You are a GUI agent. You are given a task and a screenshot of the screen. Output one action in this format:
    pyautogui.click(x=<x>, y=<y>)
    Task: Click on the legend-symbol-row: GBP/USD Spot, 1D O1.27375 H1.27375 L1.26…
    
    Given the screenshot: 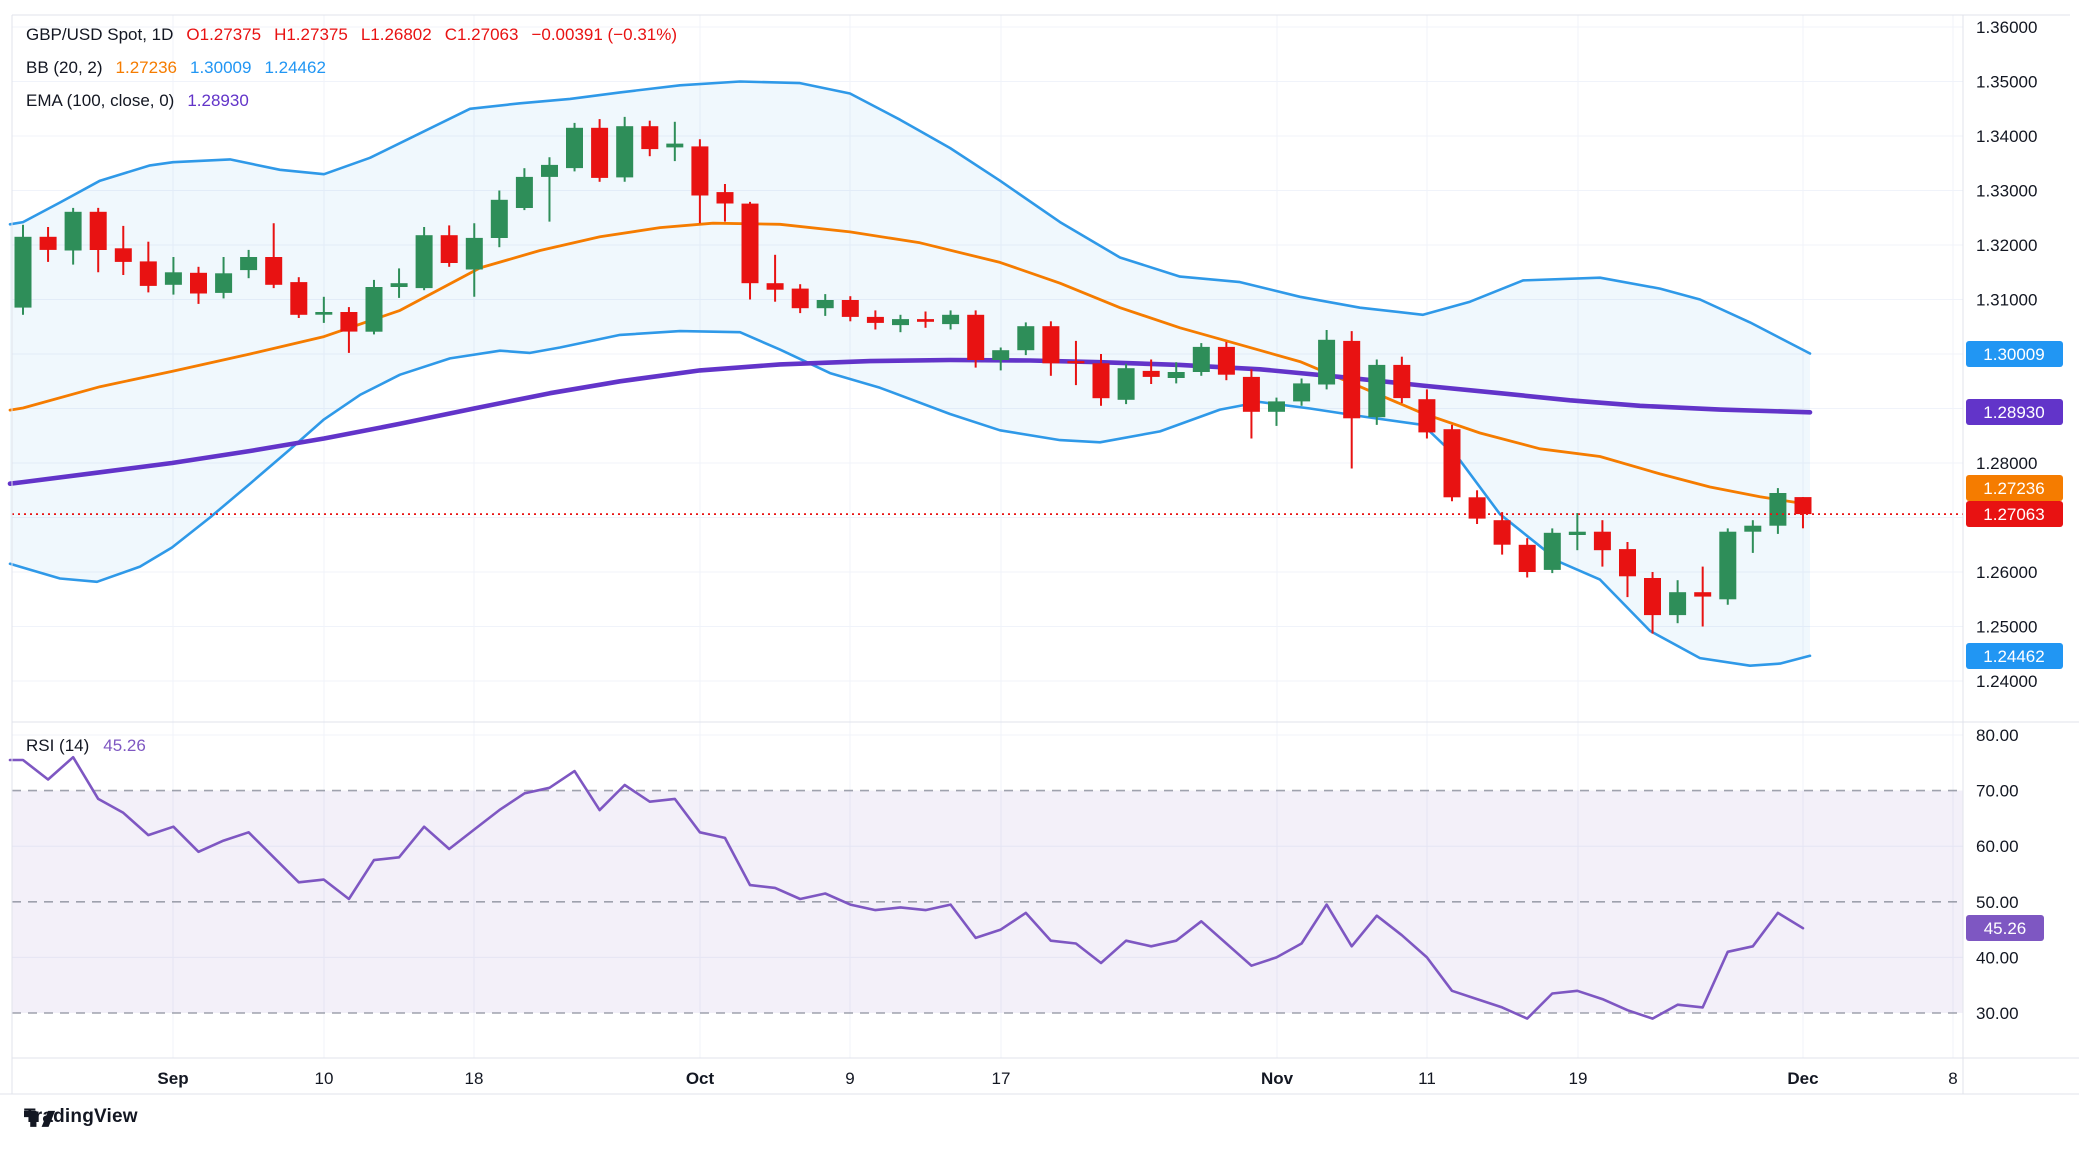 What is the action you would take?
    pyautogui.click(x=351, y=34)
    